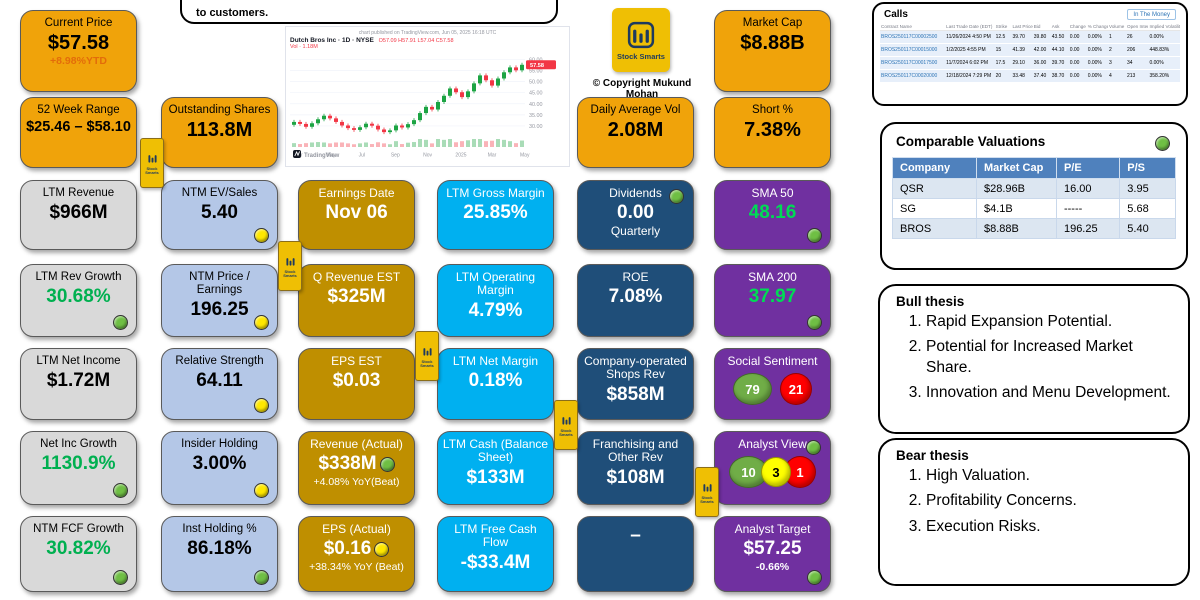 Image resolution: width=1200 pixels, height=600 pixels. Describe the element at coordinates (495, 384) in the screenshot. I see `metric-card-ltm-net-margin: LTM Net Margin 0.18%` at that location.